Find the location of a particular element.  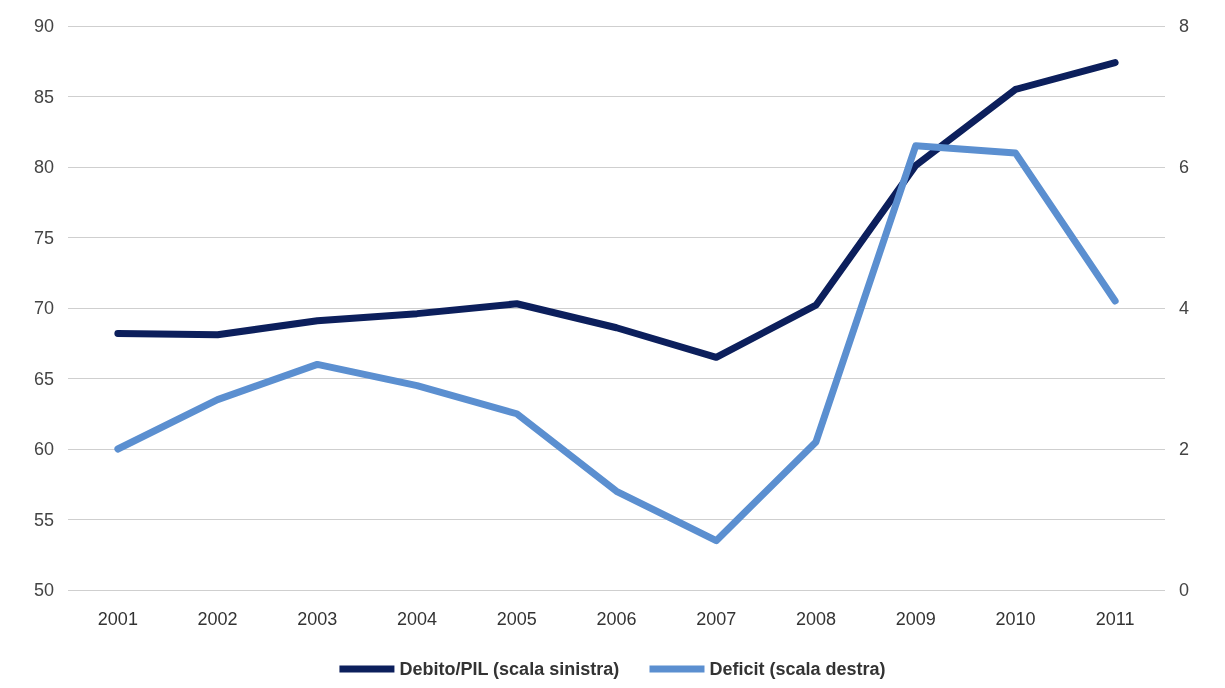

y2-tick-label: 6 is located at coordinates (1184, 167).